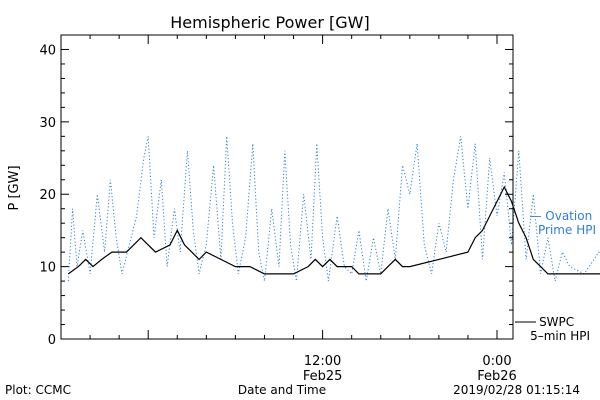  What do you see at coordinates (567, 230) in the screenshot?
I see `legend-ovation-line2: Prime HPI` at bounding box center [567, 230].